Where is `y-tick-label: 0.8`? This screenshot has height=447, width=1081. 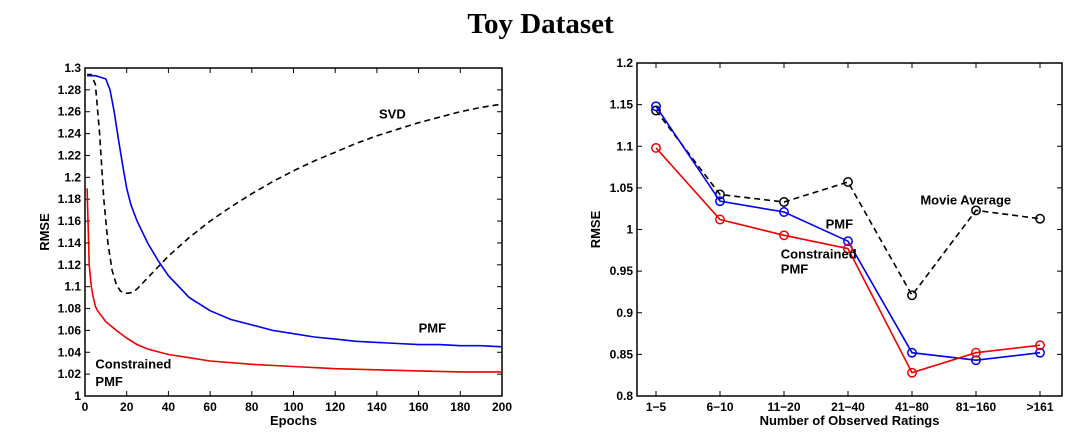
y-tick-label: 0.8 is located at coordinates (624, 396).